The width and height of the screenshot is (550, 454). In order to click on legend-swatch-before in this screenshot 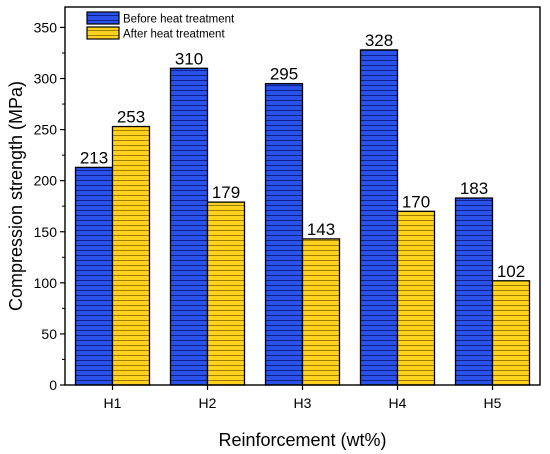, I will do `click(103, 18)`.